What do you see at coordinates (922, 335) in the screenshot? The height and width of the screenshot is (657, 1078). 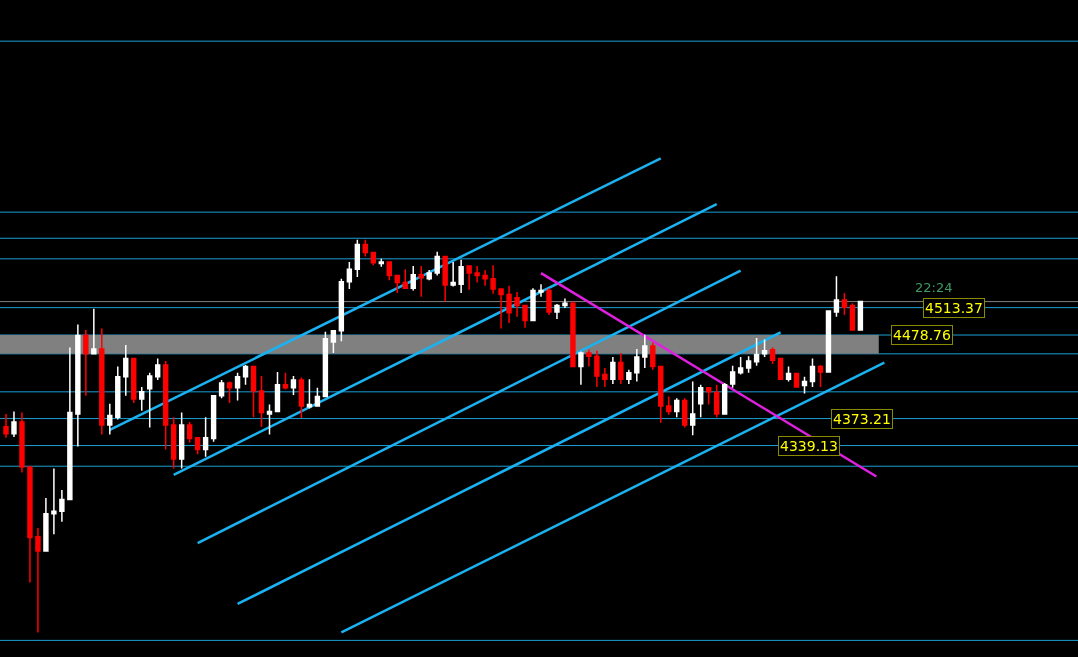 I see `ref-line-label: 4478.76` at bounding box center [922, 335].